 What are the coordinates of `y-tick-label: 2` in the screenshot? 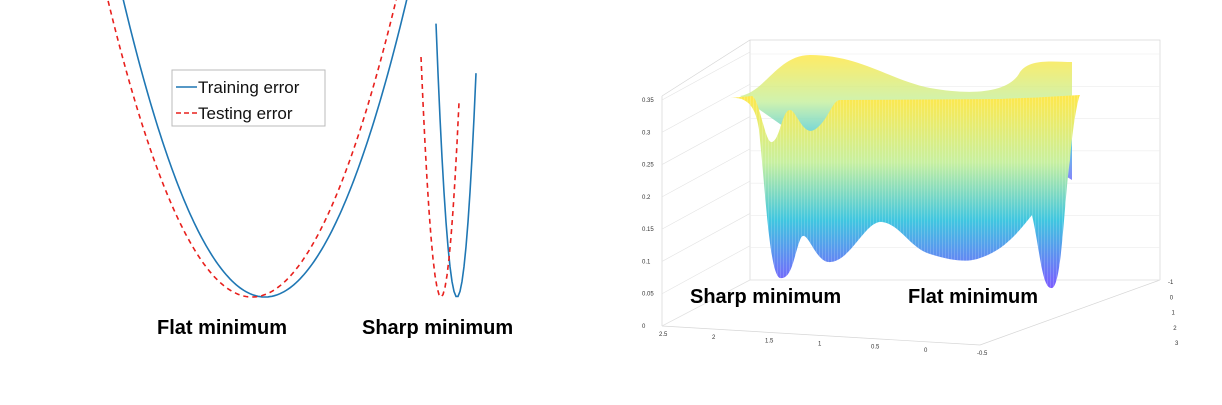 It's located at (1175, 329).